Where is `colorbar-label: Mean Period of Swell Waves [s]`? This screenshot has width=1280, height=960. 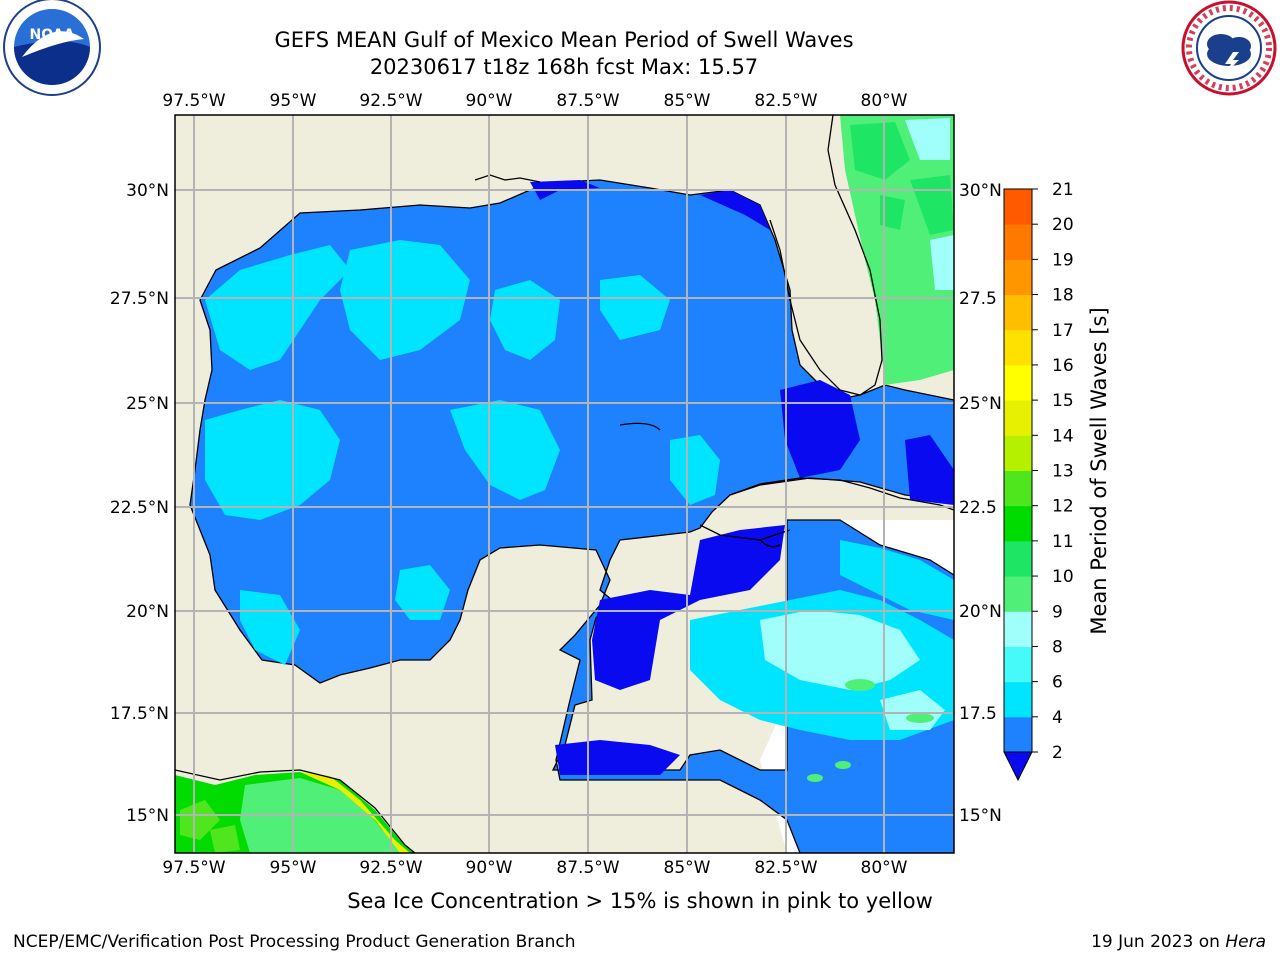
colorbar-label: Mean Period of Swell Waves [s] is located at coordinates (1099, 470).